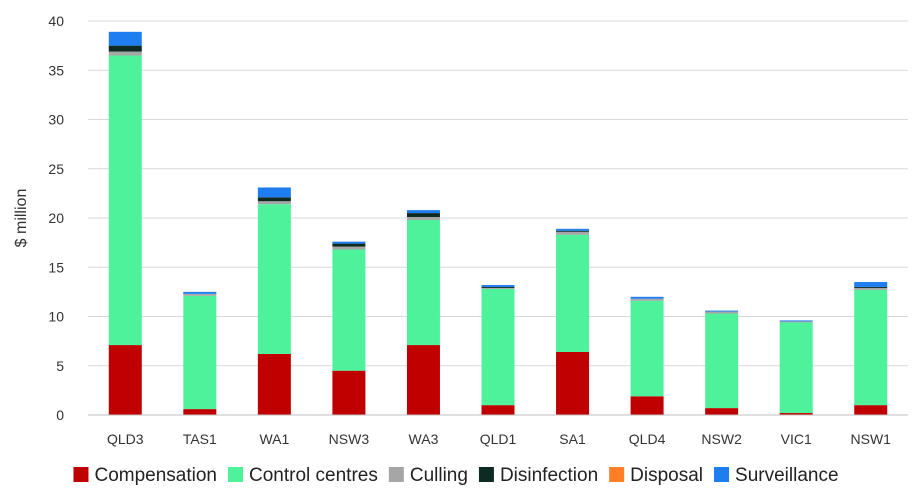  I want to click on x-tick-label: NSW3, so click(349, 439).